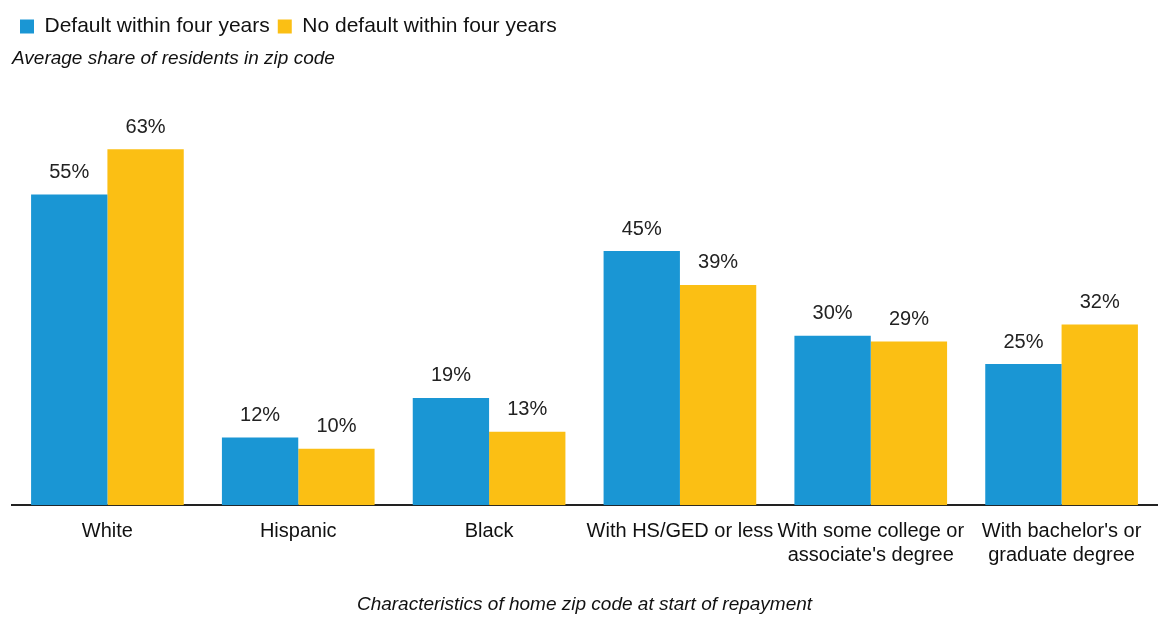 The image size is (1169, 632). I want to click on data-label: 13%, so click(527, 408).